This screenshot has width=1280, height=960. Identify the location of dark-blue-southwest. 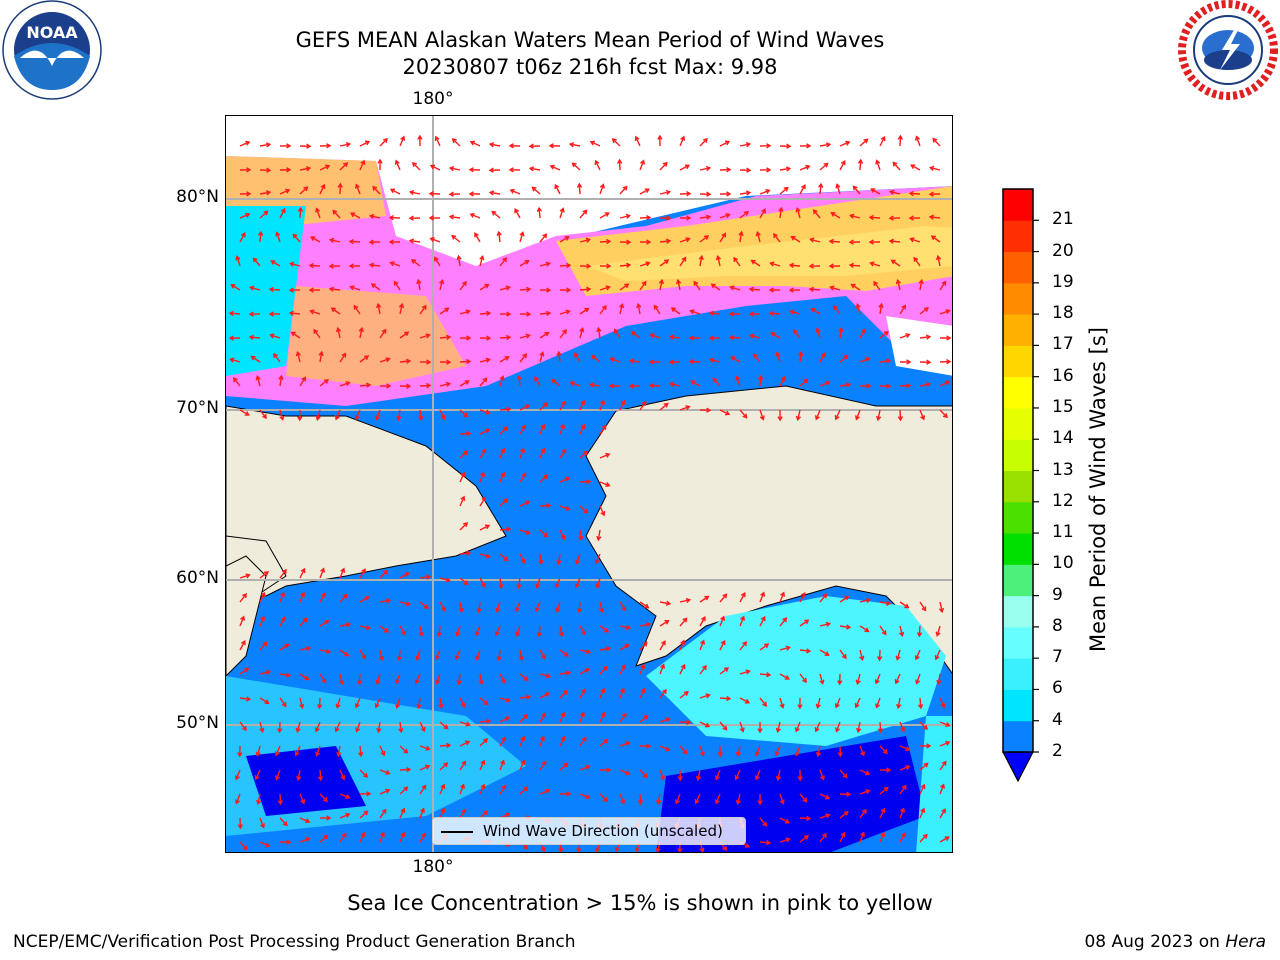
(306, 781).